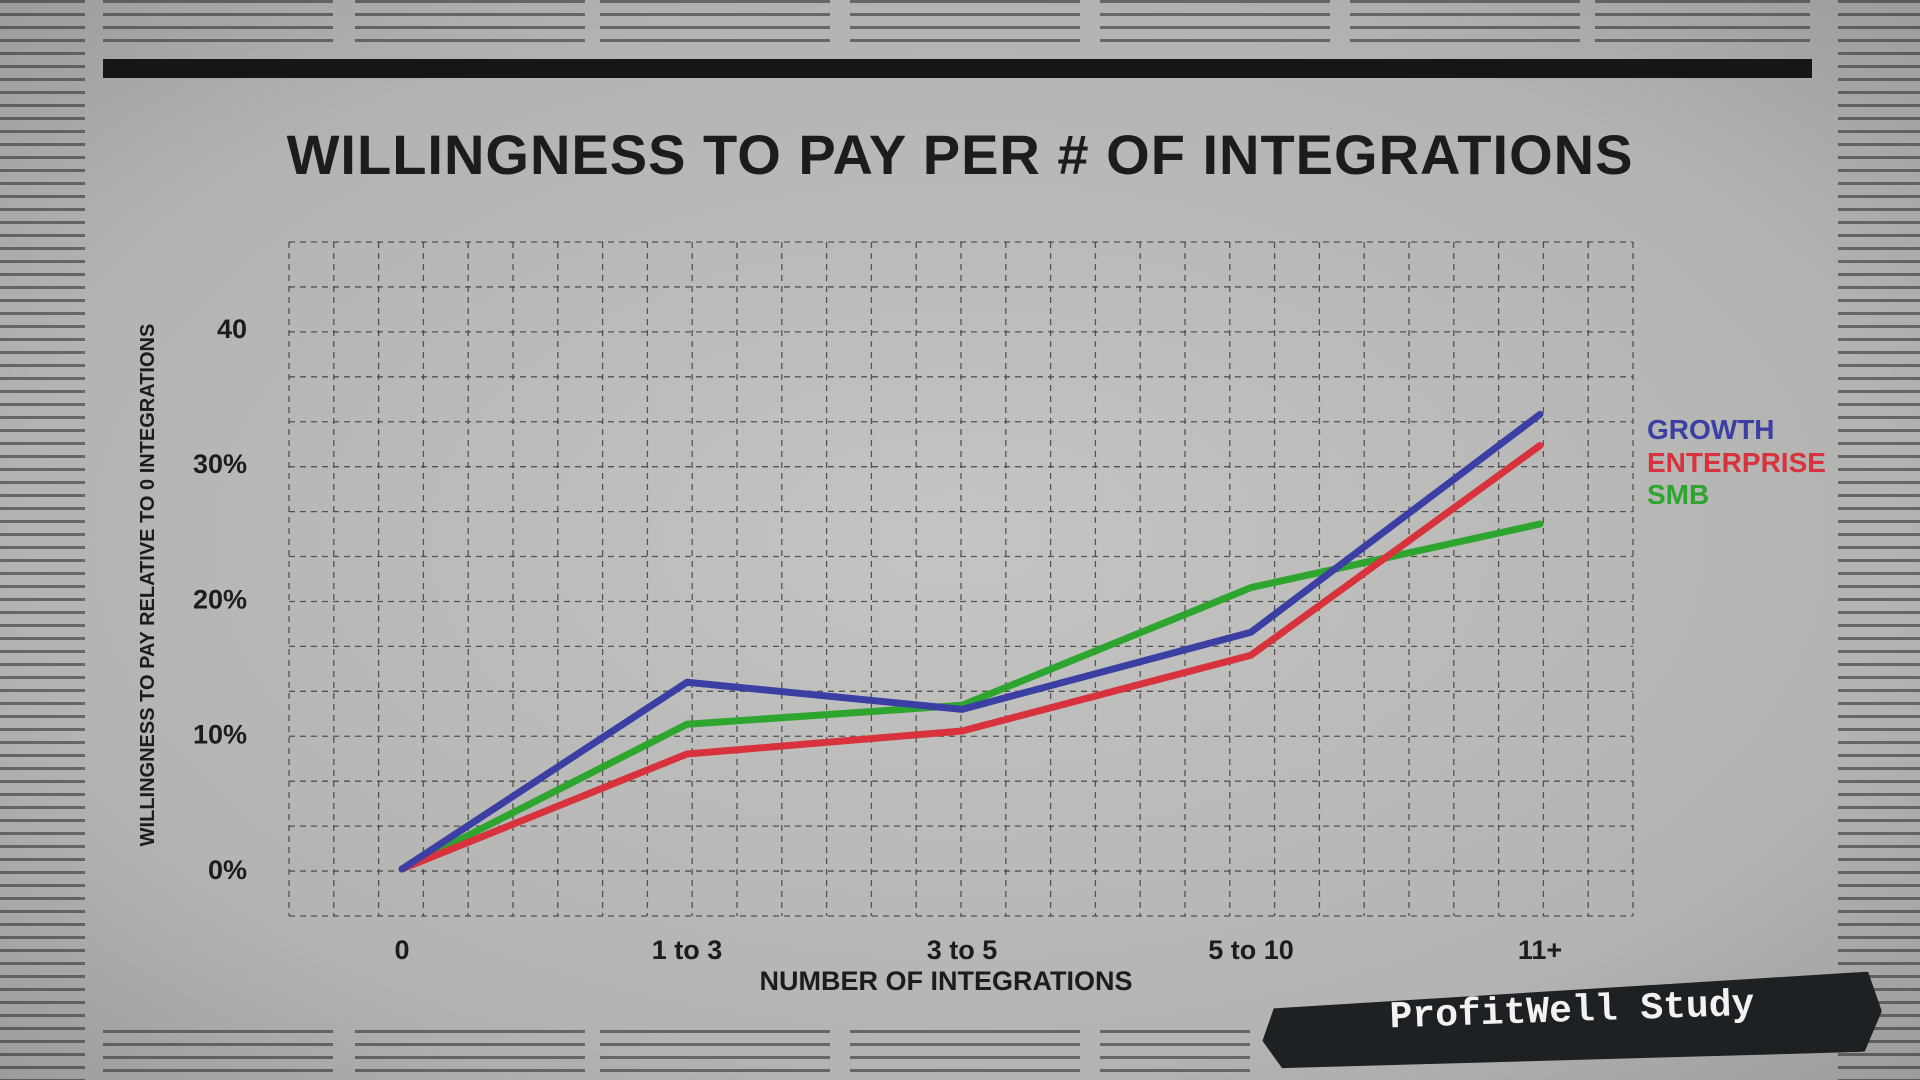 The width and height of the screenshot is (1920, 1080). I want to click on y-tick-label: 30%, so click(220, 464).